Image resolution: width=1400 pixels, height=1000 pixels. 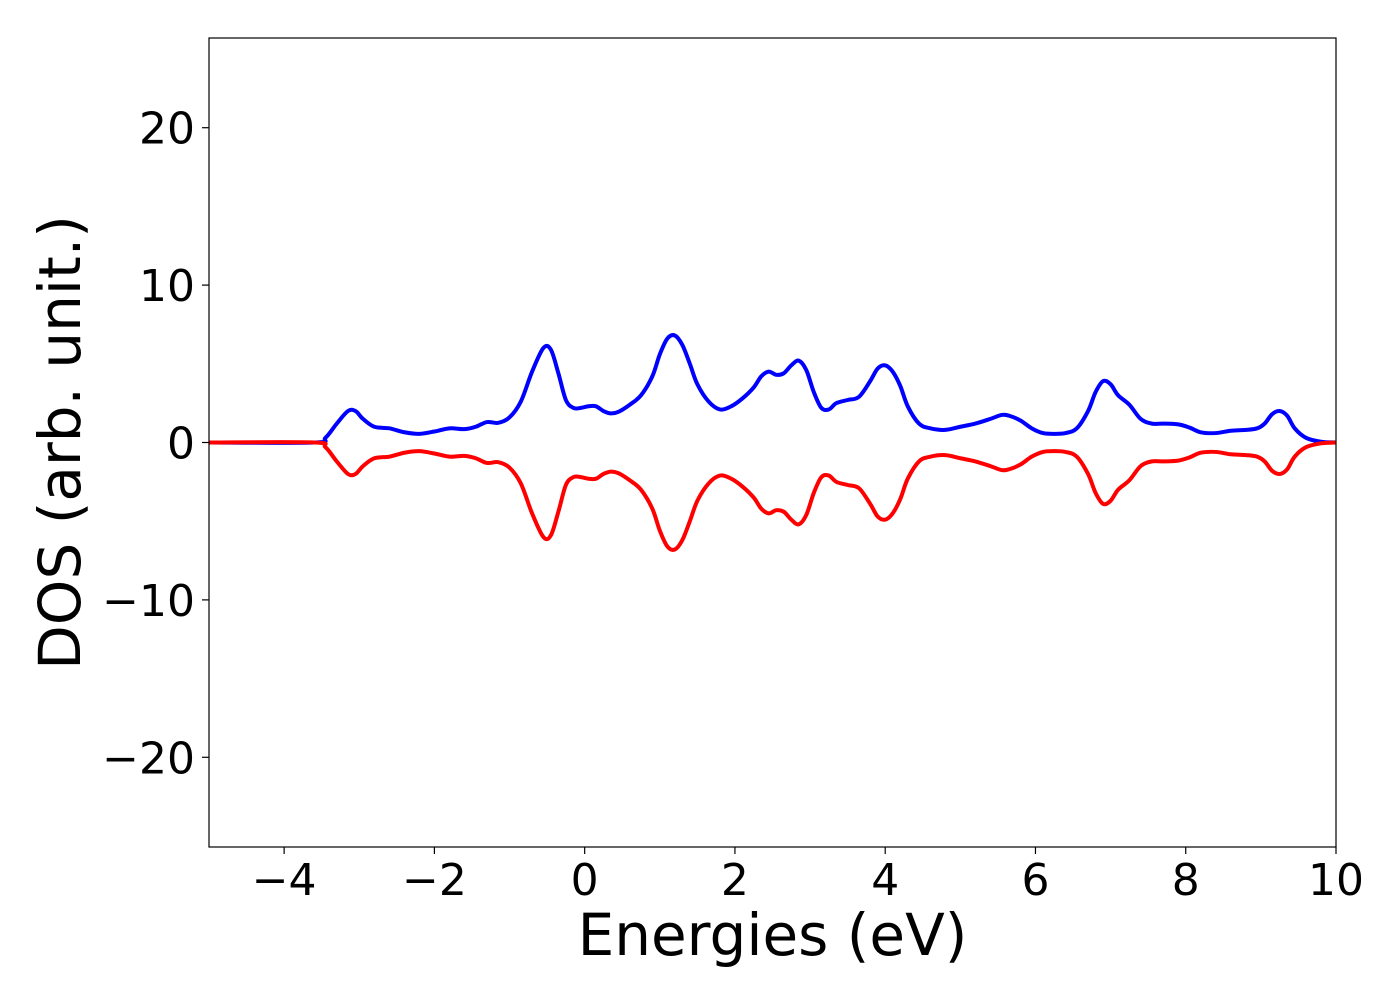 What do you see at coordinates (1336, 880) in the screenshot?
I see `x-tick-label: 10` at bounding box center [1336, 880].